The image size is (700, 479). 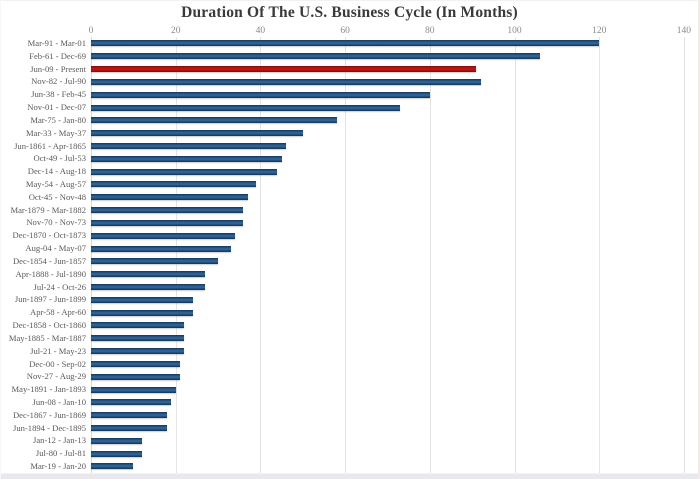 I want to click on bar-row: Jun-38 - Feb-45, so click(x=349, y=94).